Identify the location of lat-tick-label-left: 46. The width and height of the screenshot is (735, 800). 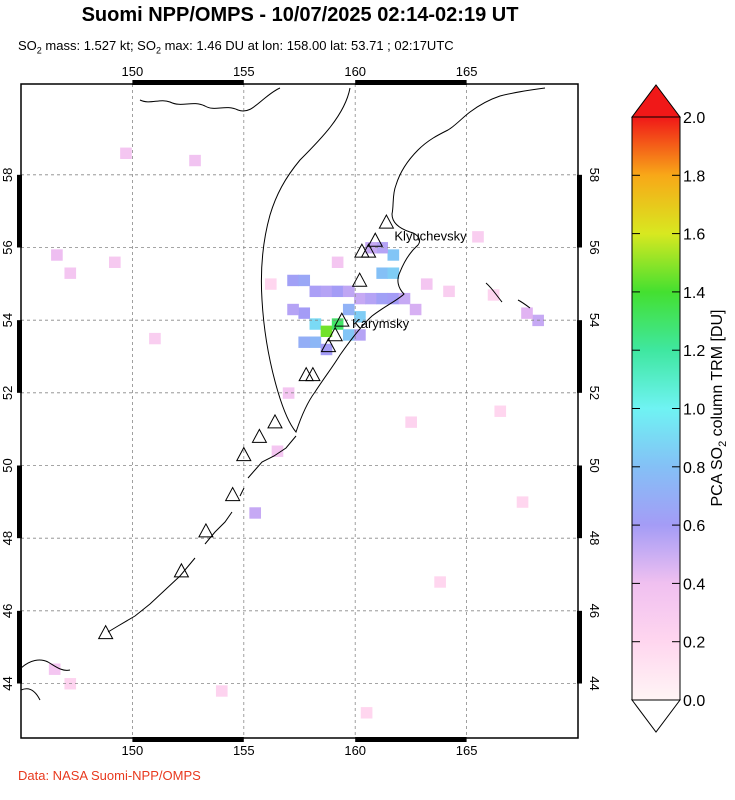
(7, 611).